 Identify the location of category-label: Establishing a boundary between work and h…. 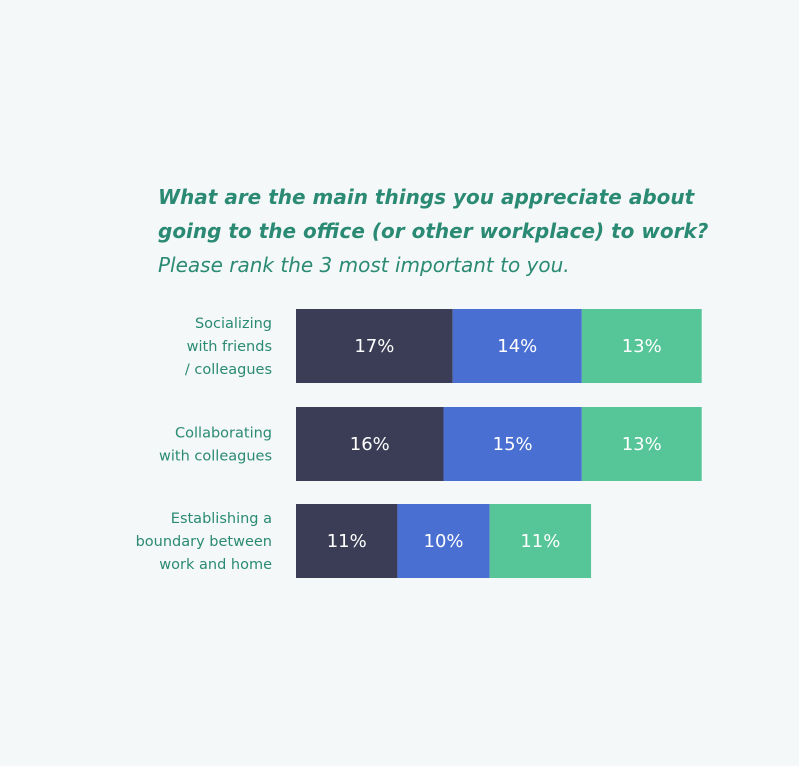
(204, 542).